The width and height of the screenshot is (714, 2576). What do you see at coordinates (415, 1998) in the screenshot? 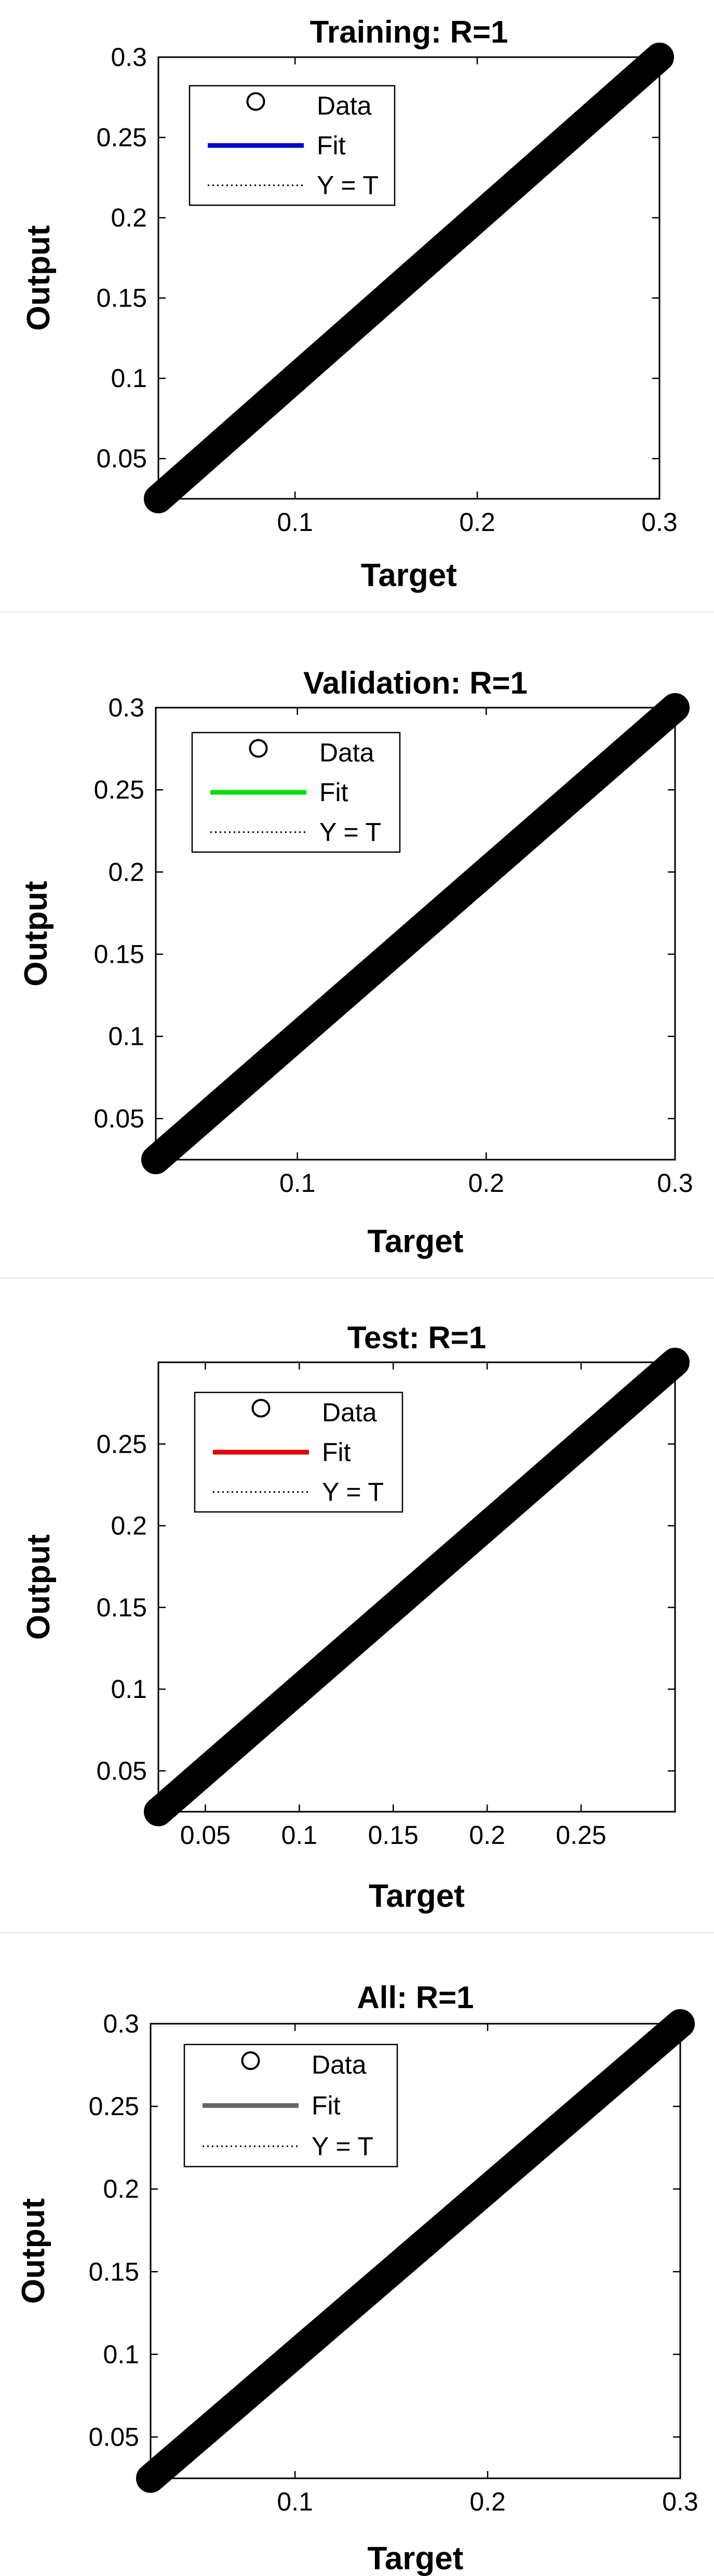
I see `chart-title: All: R=1` at bounding box center [415, 1998].